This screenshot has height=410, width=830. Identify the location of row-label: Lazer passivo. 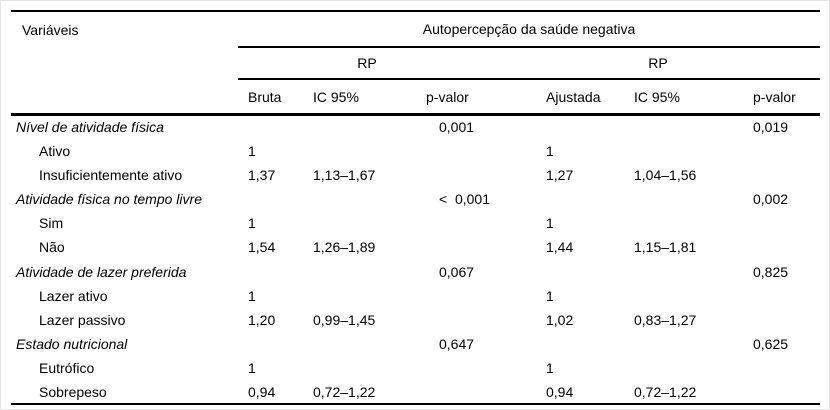
(82, 319).